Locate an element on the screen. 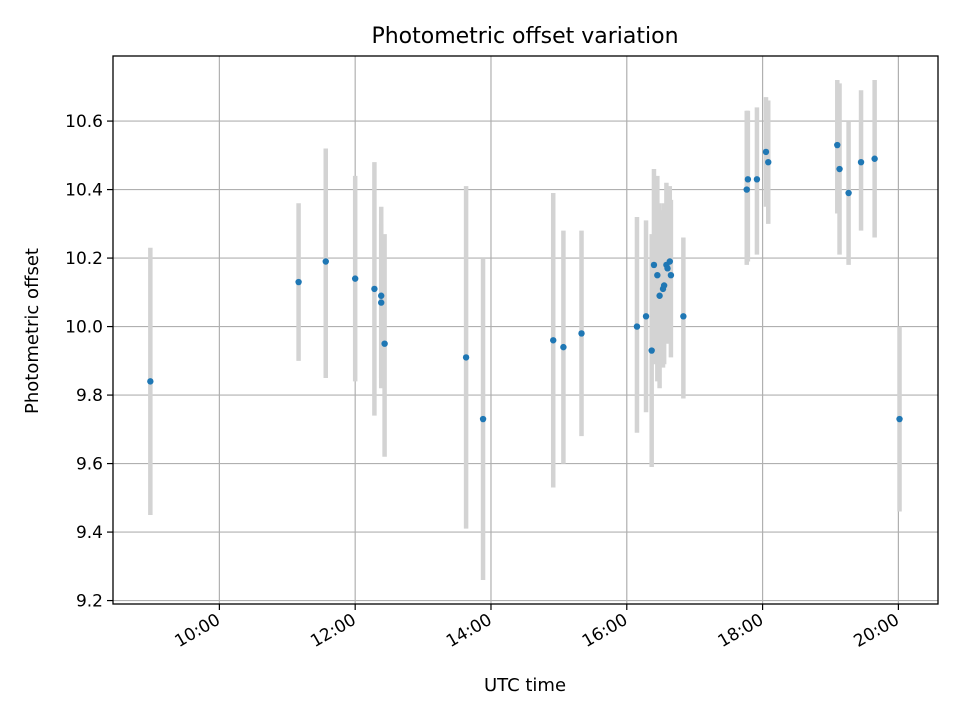 This screenshot has height=720, width=960. y-tick-label: 9.4 is located at coordinates (89, 533).